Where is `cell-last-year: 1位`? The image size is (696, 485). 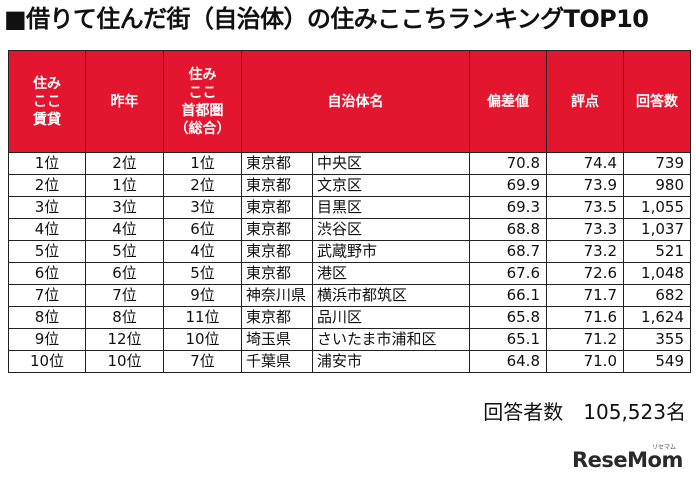
cell-last-year: 1位 is located at coordinates (124, 185).